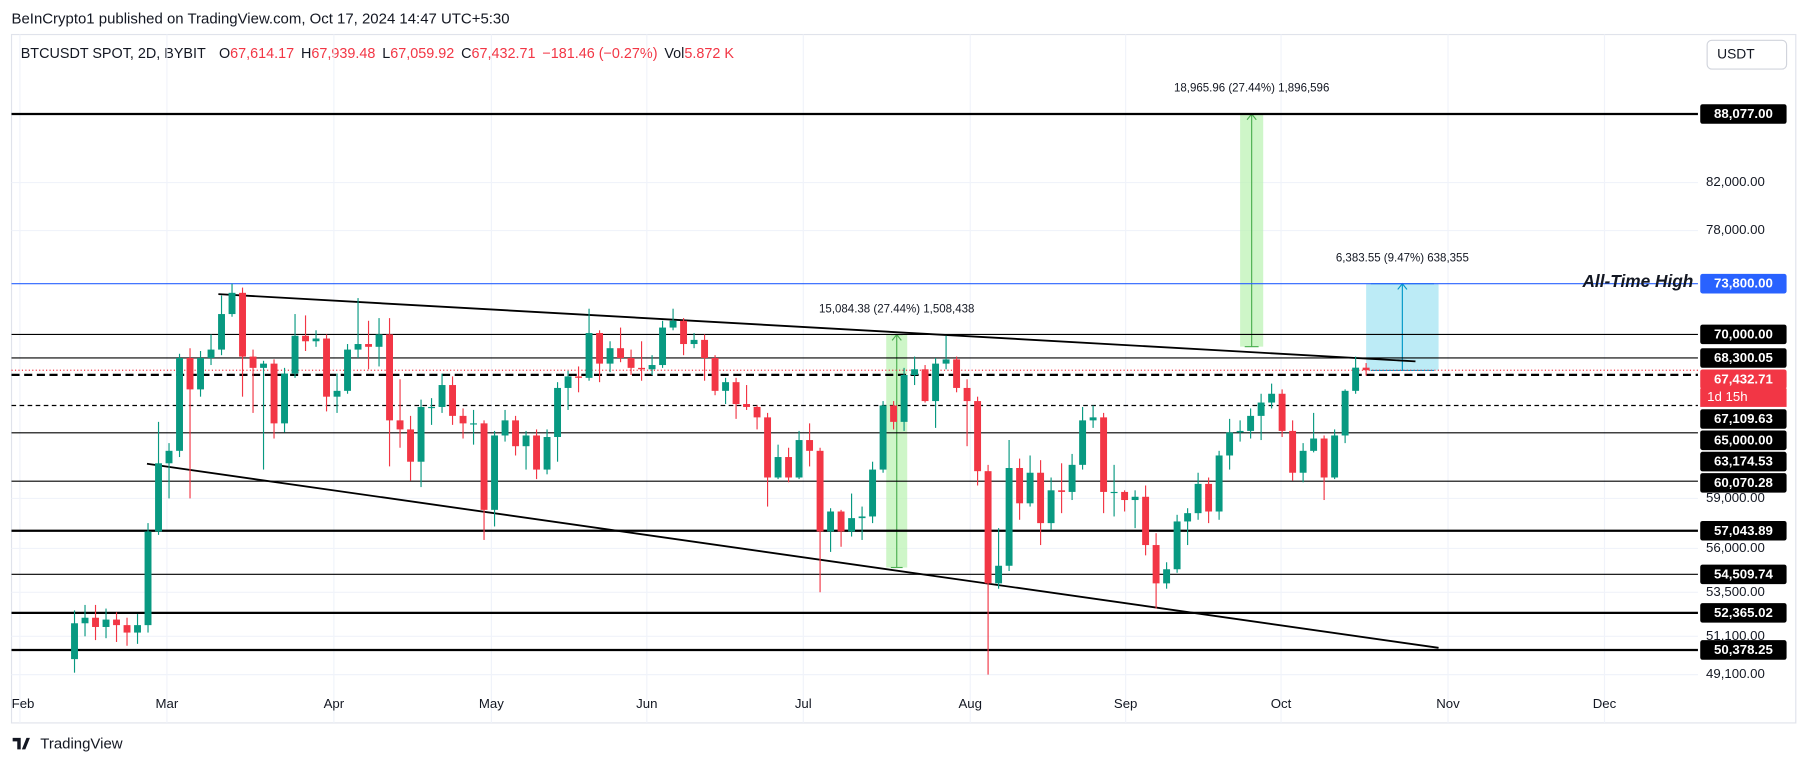 The image size is (1805, 766). Describe the element at coordinates (1402, 258) in the screenshot. I see `measure-label: 6,383.55 (9.47%) 638,355` at that location.